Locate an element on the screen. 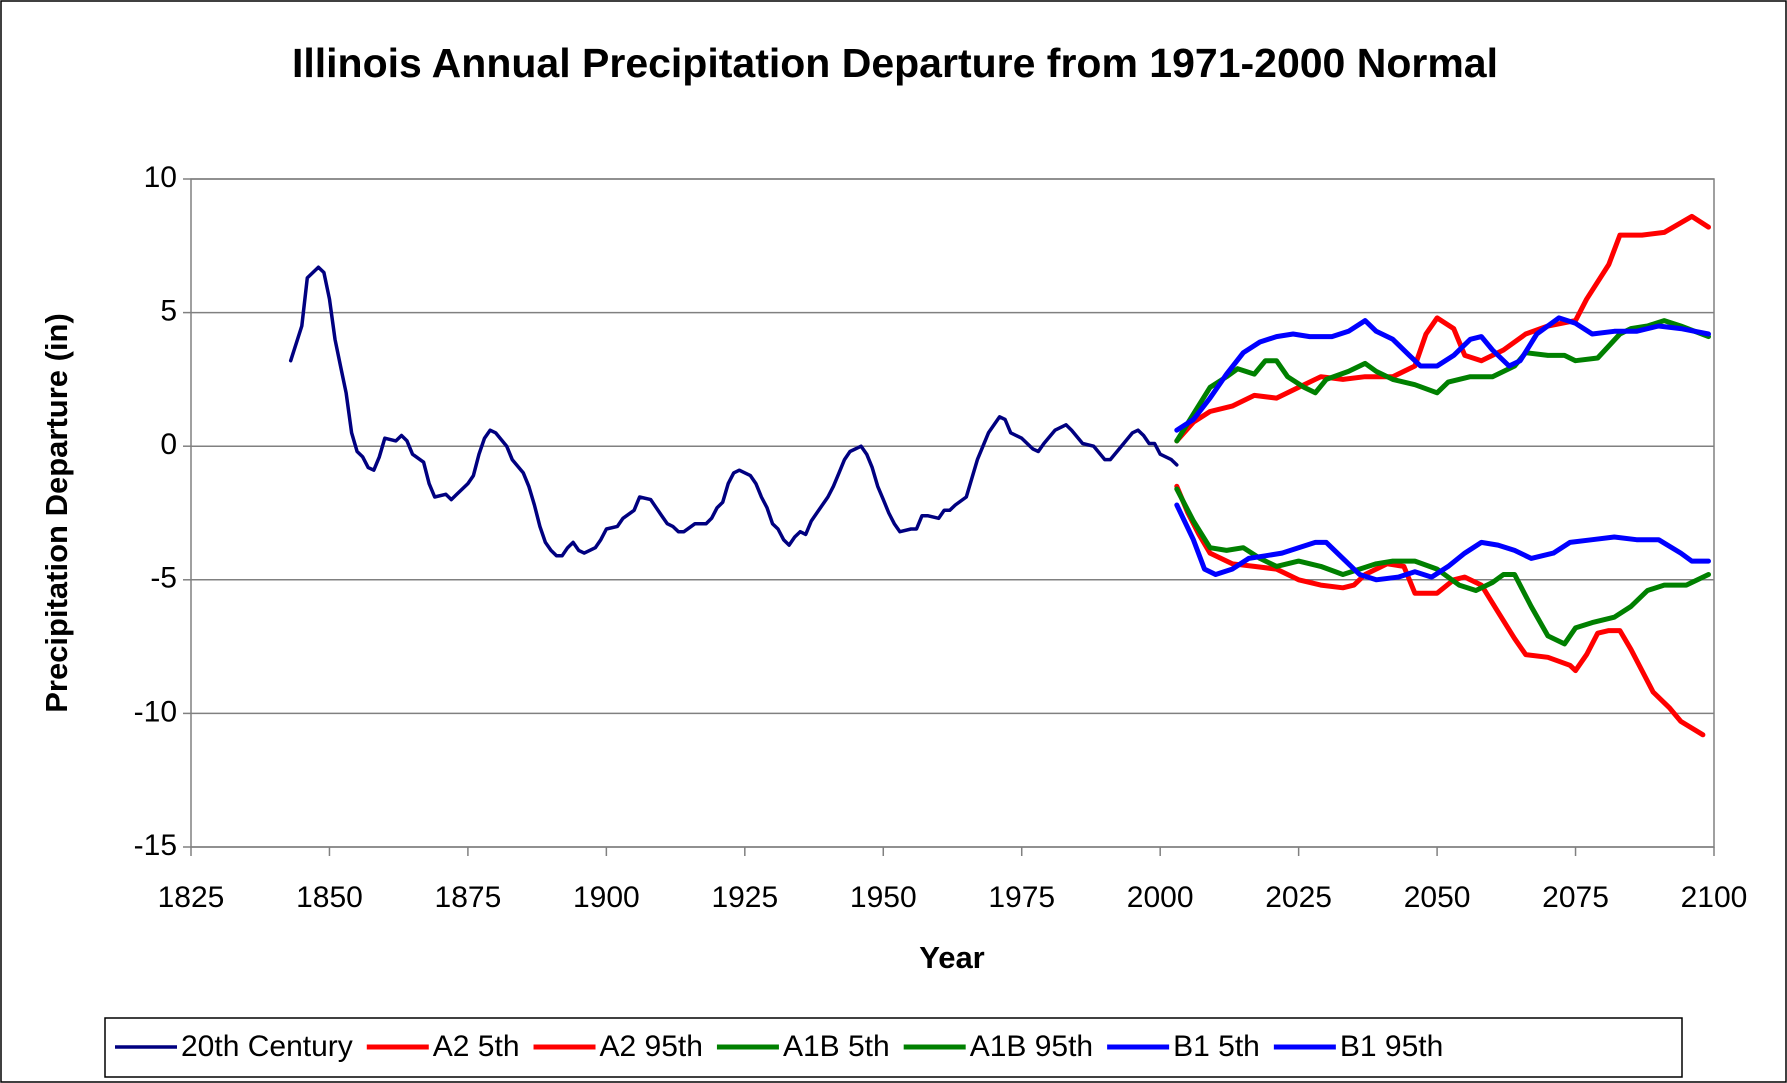 The width and height of the screenshot is (1787, 1083). legend-label: B1 5th is located at coordinates (1216, 1046).